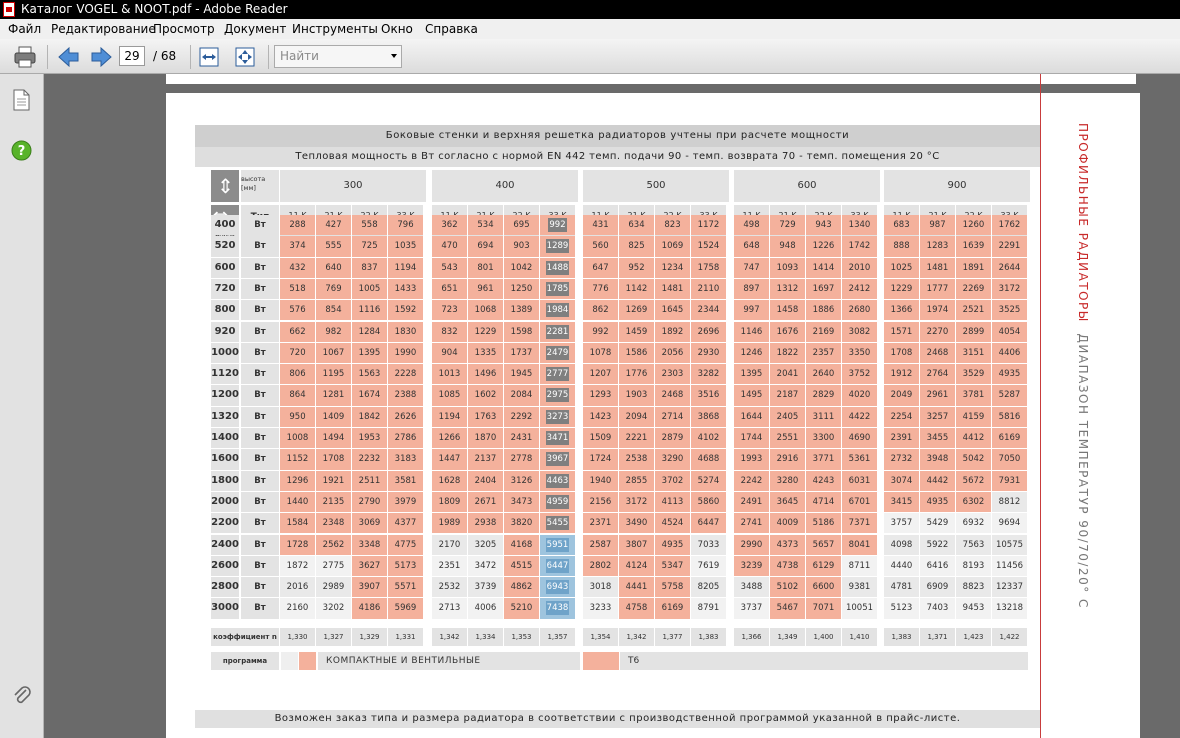 The height and width of the screenshot is (738, 1180). What do you see at coordinates (557, 636) in the screenshot?
I see `coeff-cell: 1,357` at bounding box center [557, 636].